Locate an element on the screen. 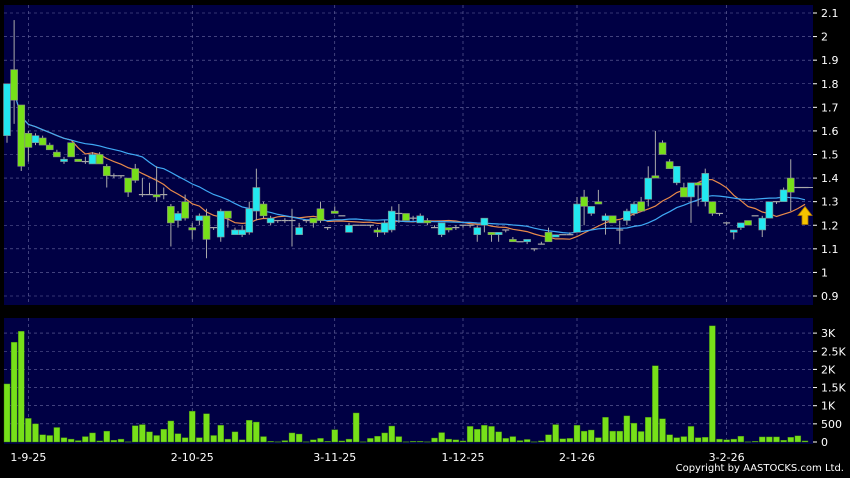 This screenshot has width=850, height=478. price-tick-label: 1 is located at coordinates (824, 272).